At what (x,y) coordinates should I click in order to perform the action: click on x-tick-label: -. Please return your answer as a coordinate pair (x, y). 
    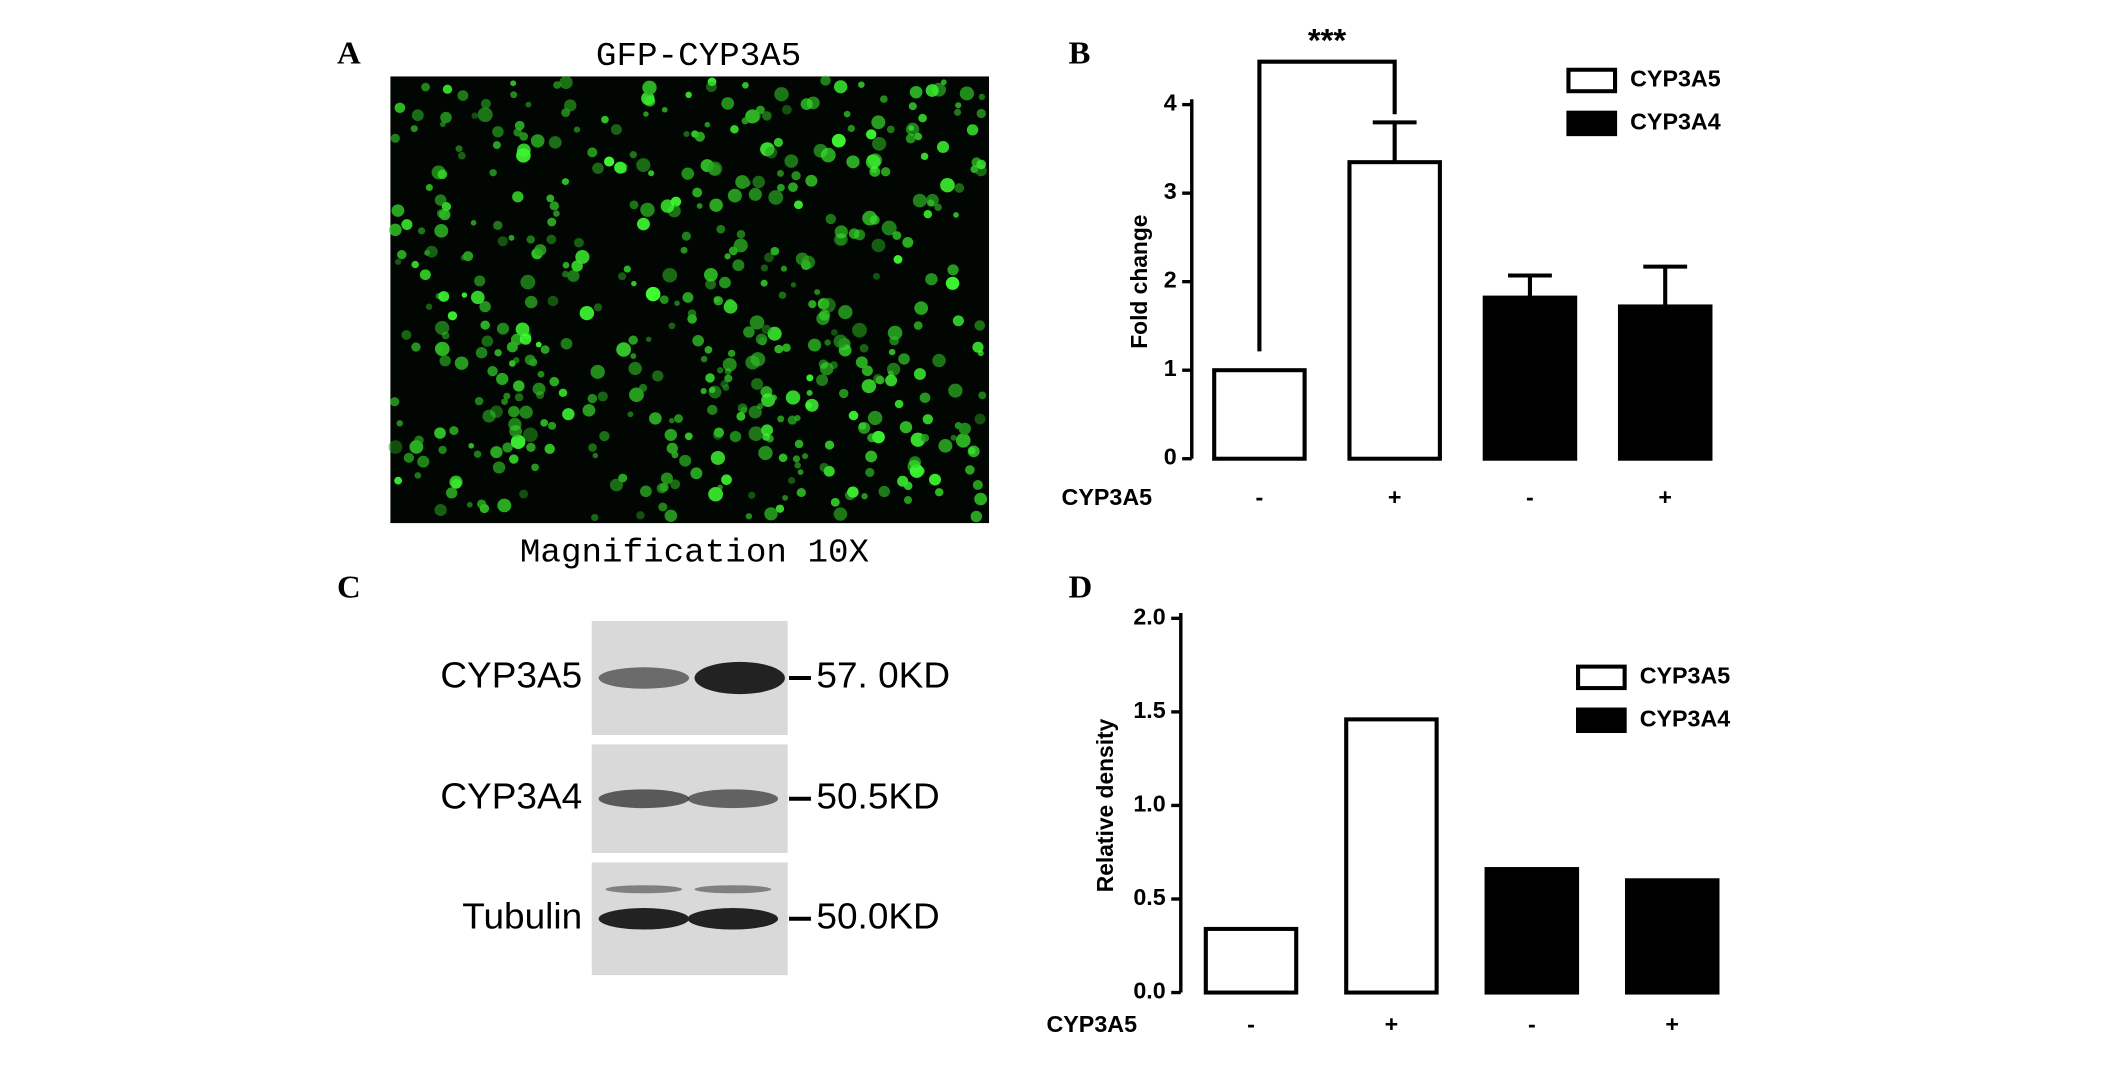
    Looking at the image, I should click on (1530, 497).